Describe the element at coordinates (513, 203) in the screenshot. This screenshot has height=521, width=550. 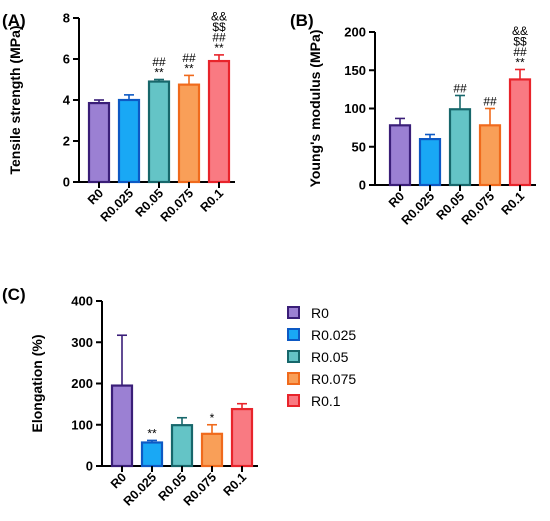
I see `panel-b-x-tick-label: R0.1` at that location.